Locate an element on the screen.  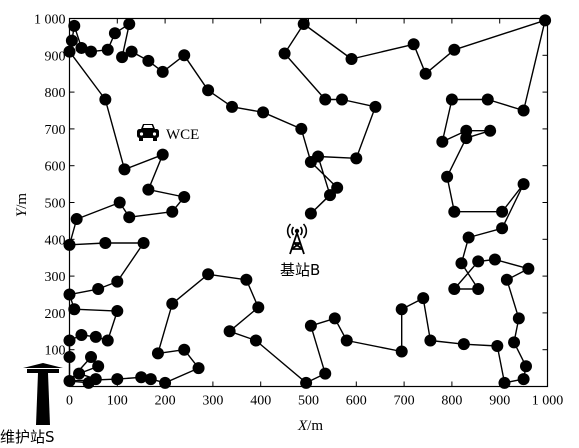
x-tick-label: 900 is located at coordinates (499, 401).